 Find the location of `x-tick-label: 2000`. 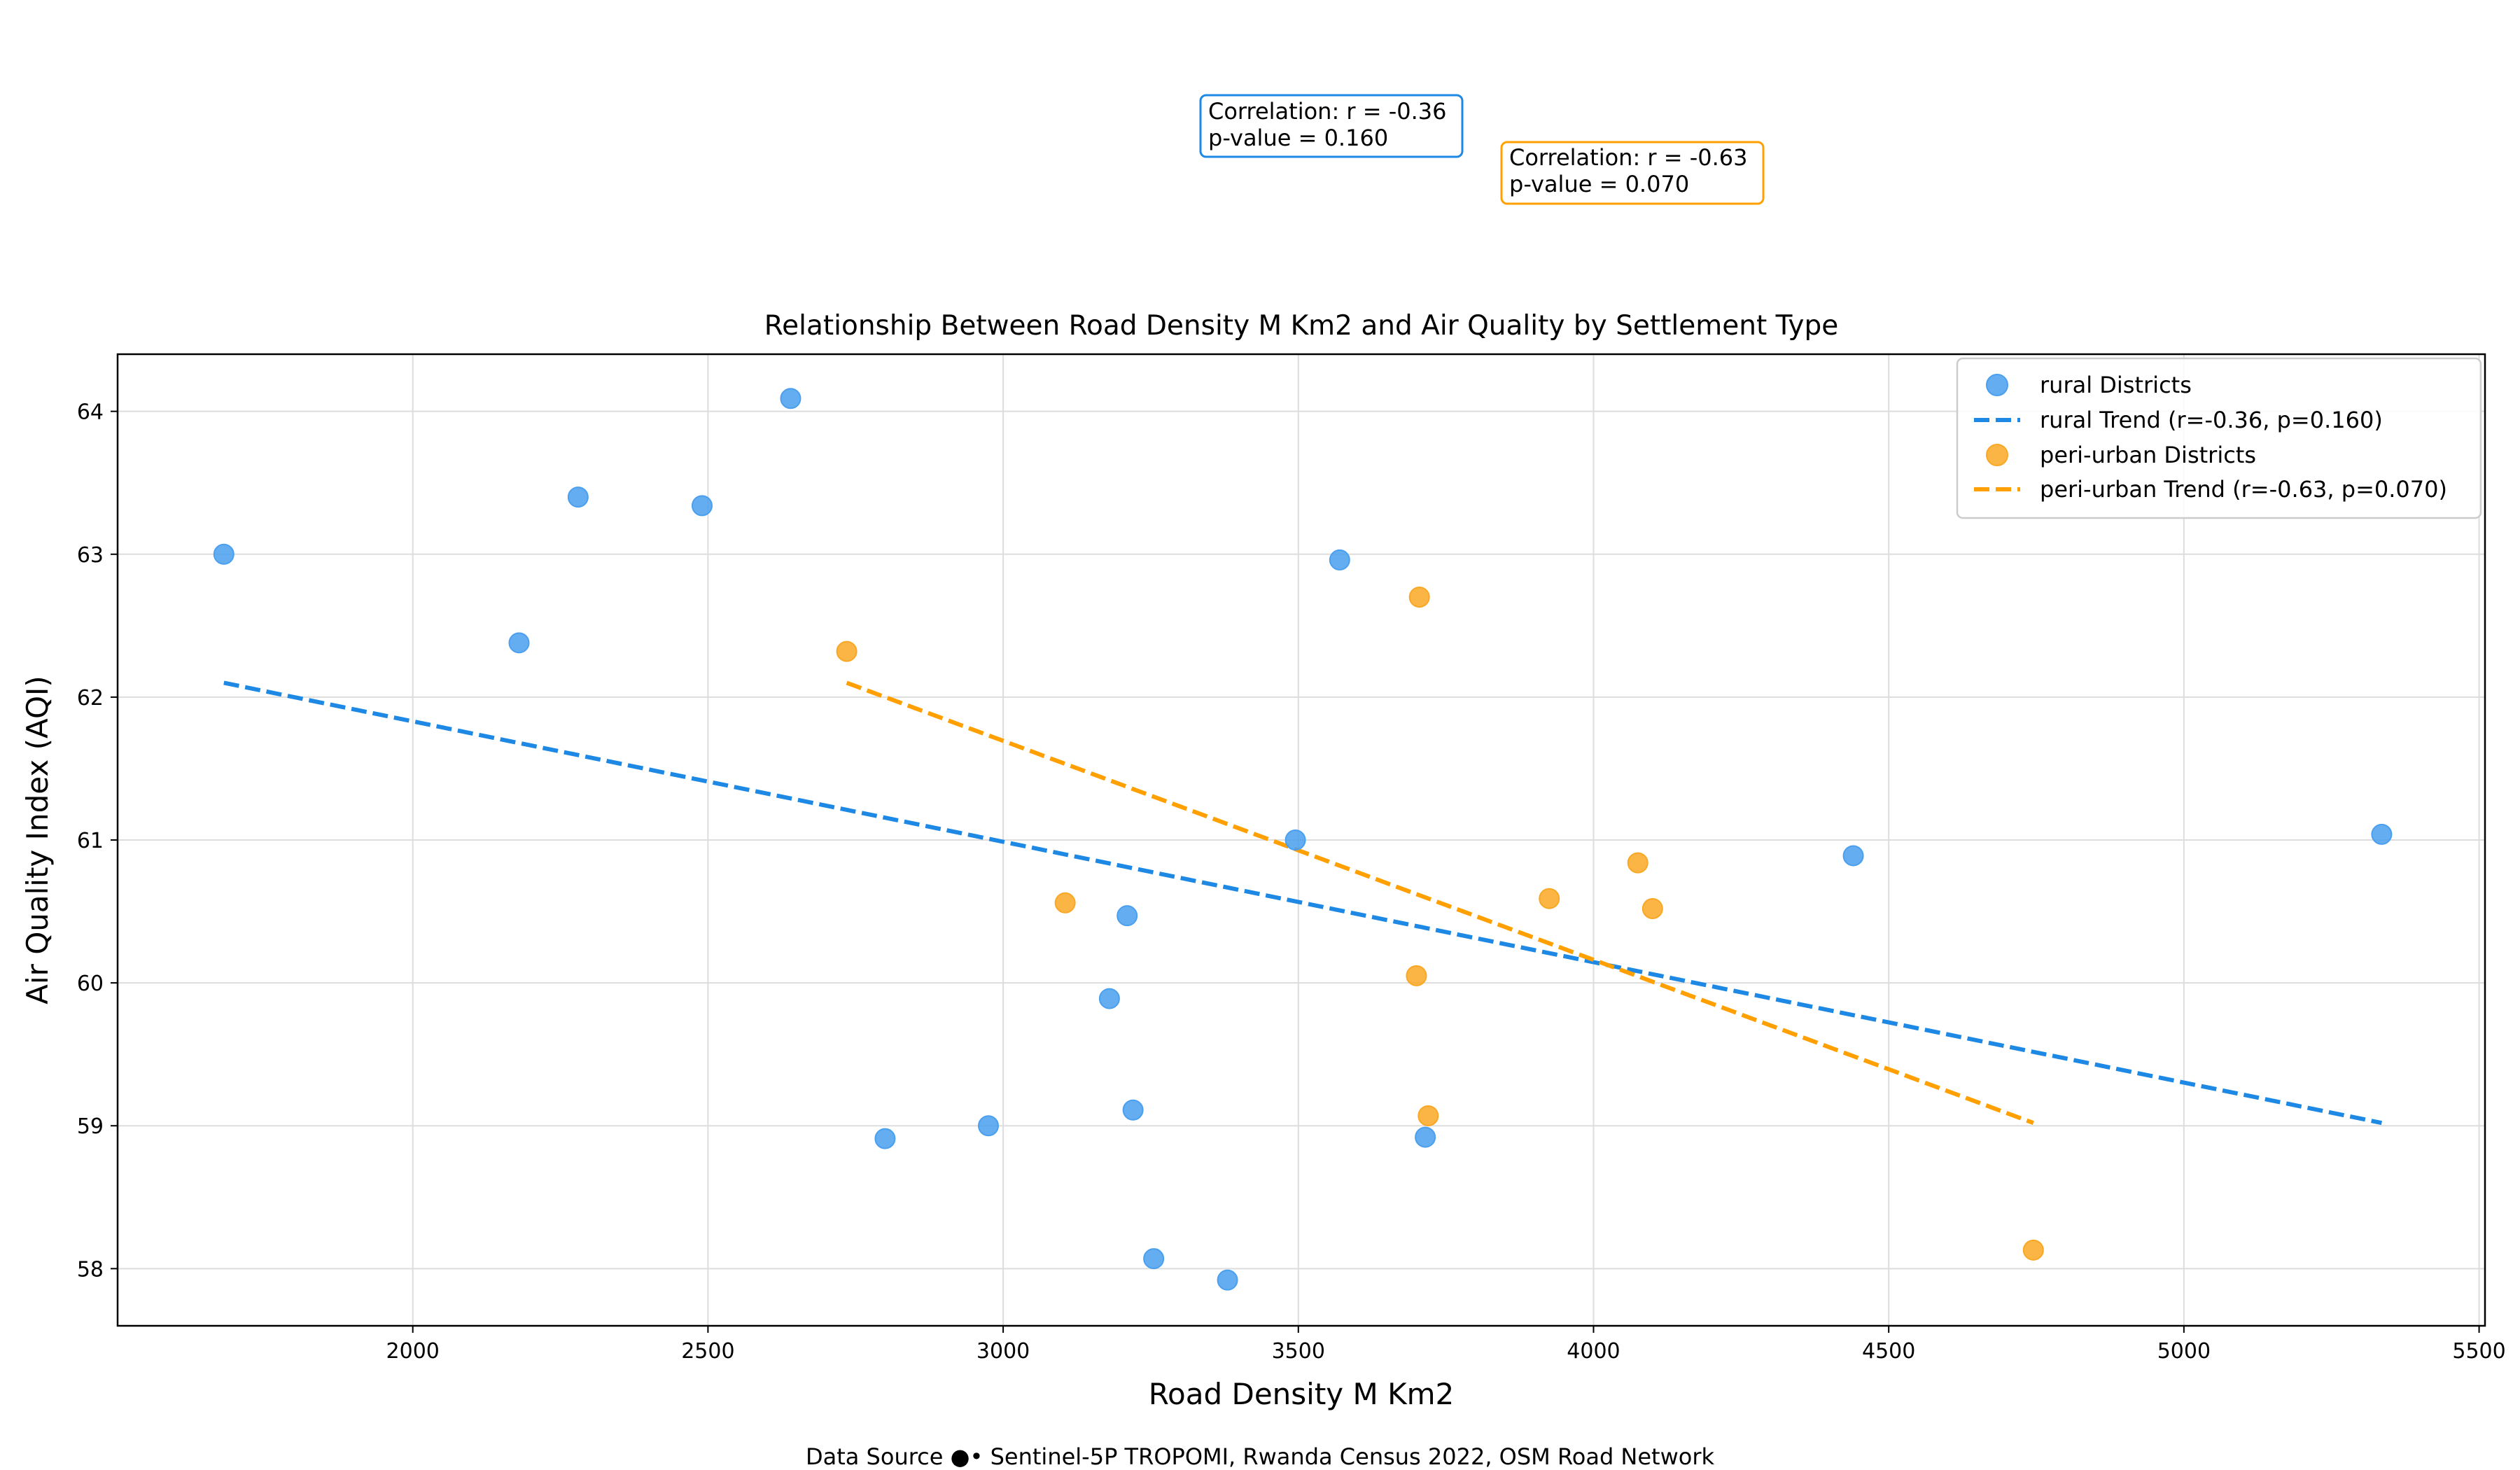

x-tick-label: 2000 is located at coordinates (413, 1351).